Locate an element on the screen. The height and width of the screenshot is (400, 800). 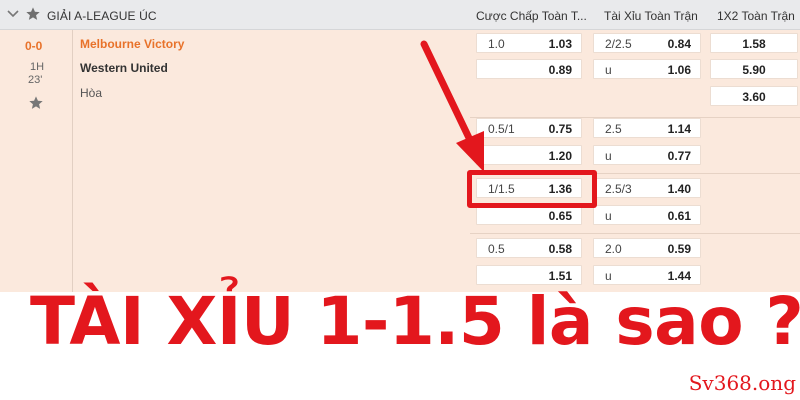
total-odds-cell: u 1.44 is located at coordinates (647, 275).